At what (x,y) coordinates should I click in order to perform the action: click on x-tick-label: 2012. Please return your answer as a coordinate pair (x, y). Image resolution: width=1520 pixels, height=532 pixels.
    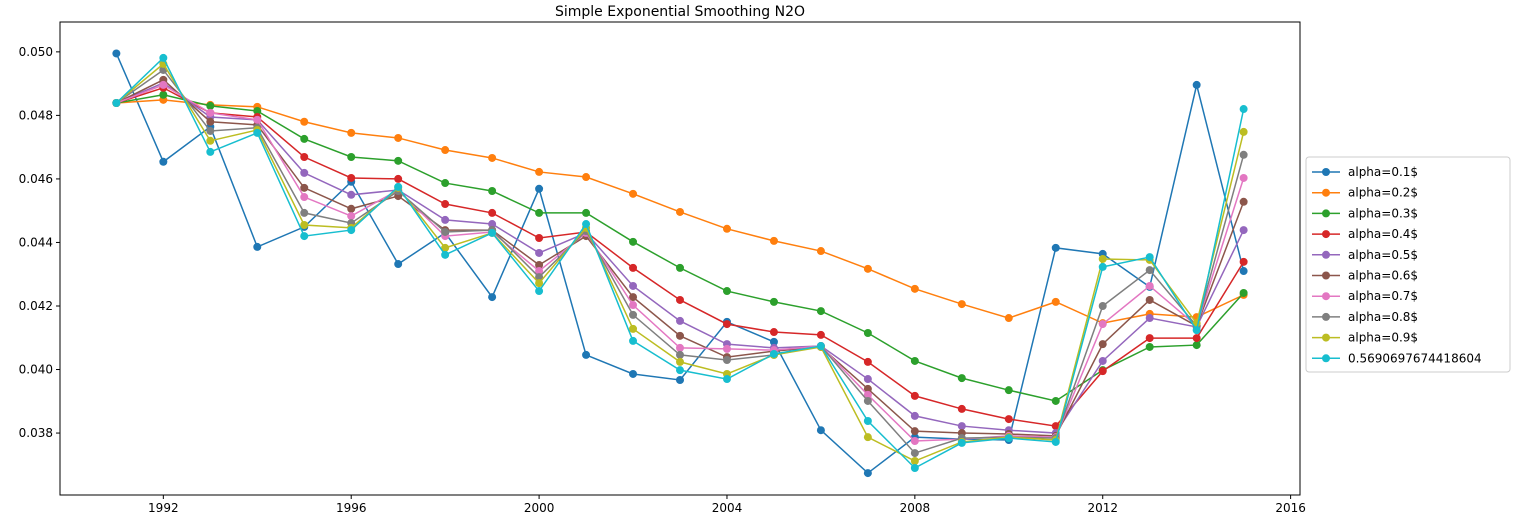
    Looking at the image, I should click on (1102, 508).